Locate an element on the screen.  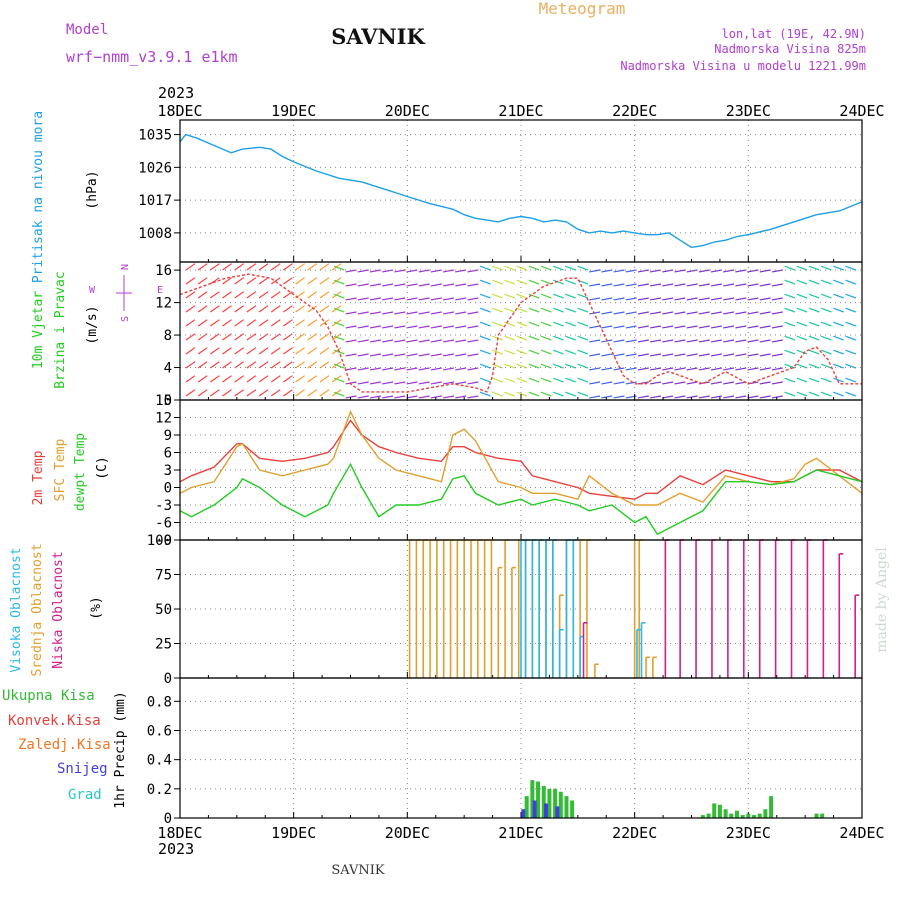
panel-pressure: 1008 1017 1026 1035 is located at coordinates (500, 191).